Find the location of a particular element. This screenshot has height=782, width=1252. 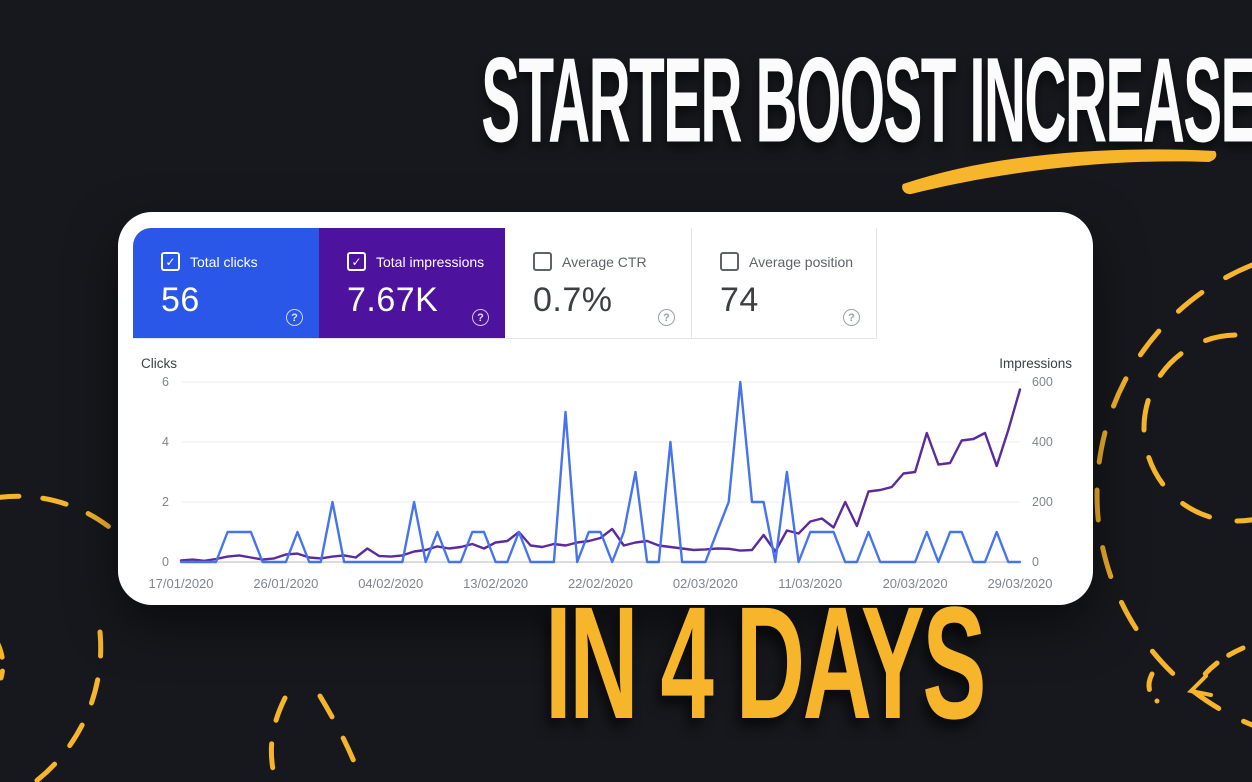

brush-underline is located at coordinates (1059, 172).